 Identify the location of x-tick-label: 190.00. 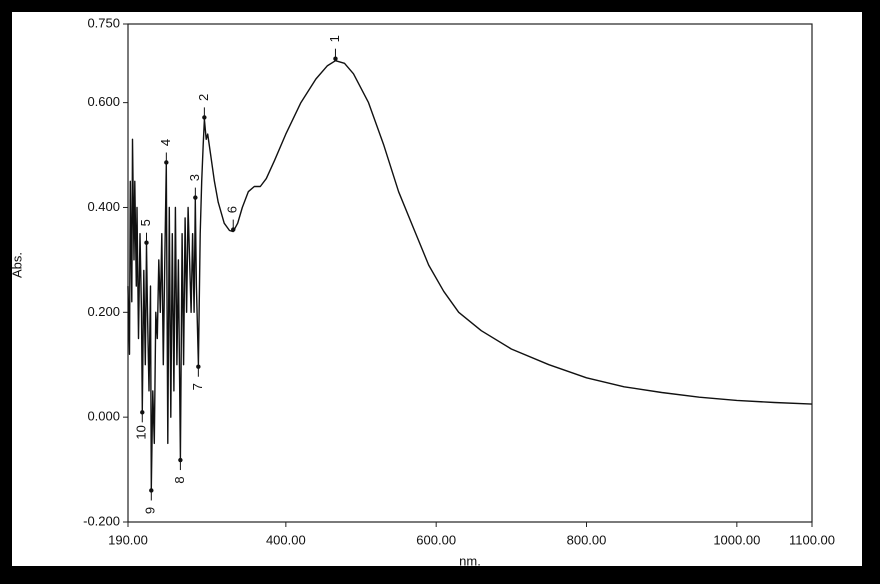
(128, 539).